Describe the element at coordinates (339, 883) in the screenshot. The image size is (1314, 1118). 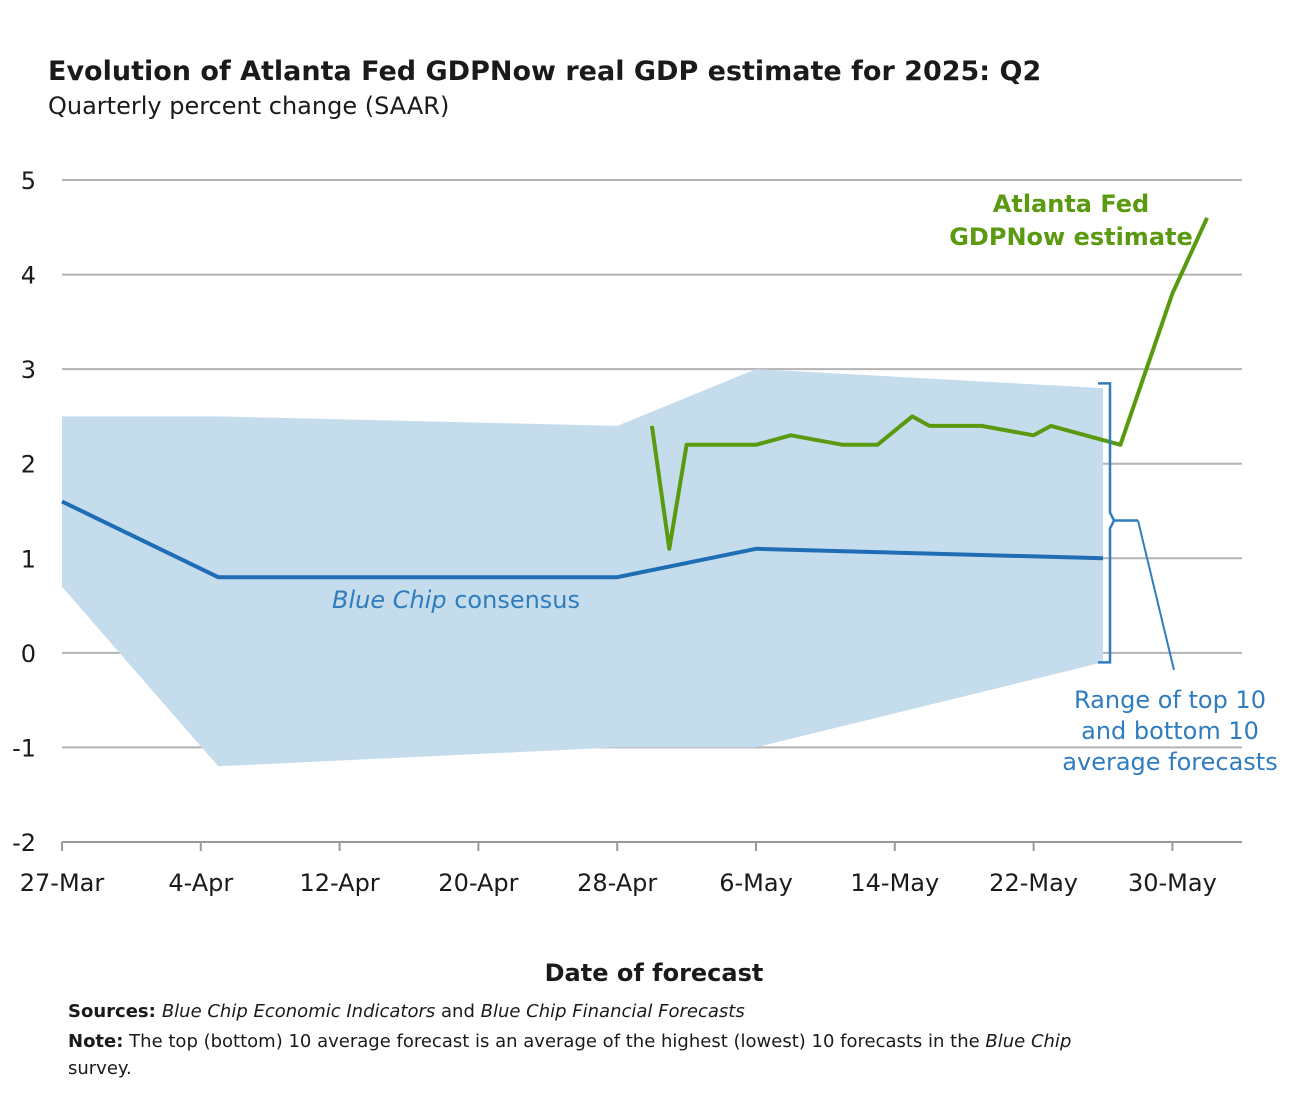
I see `x-tick-label: 12-Apr` at that location.